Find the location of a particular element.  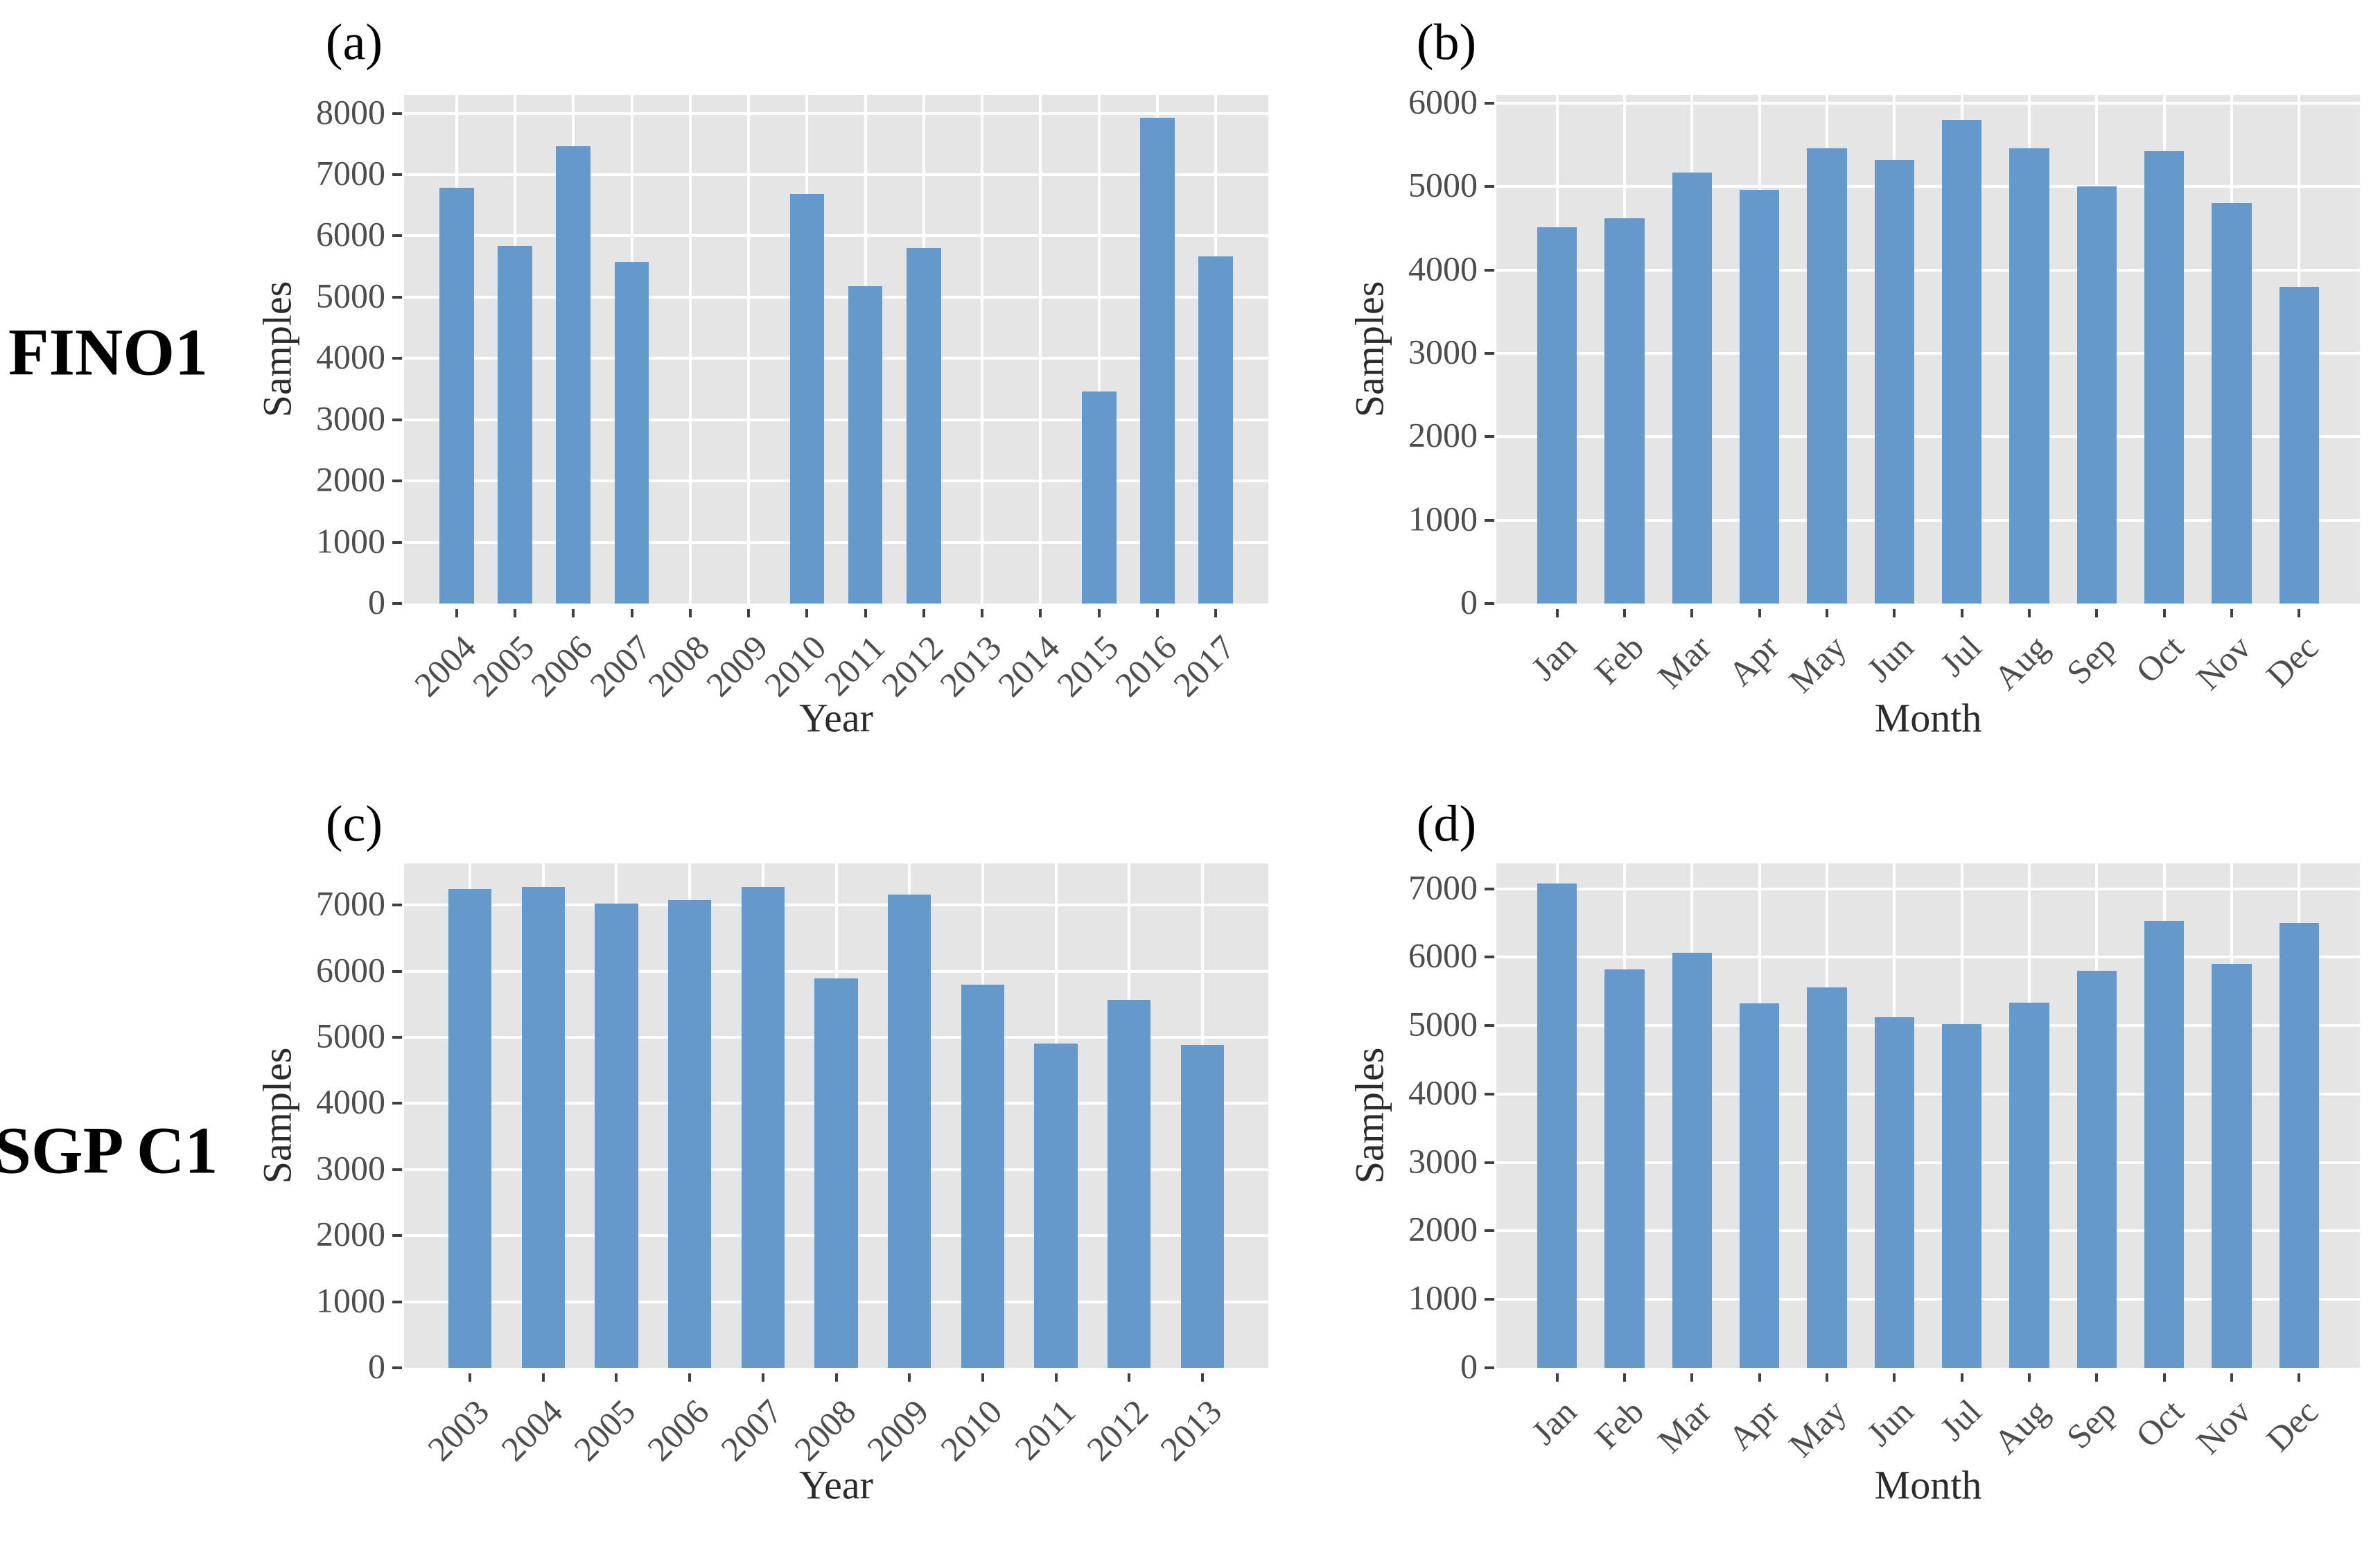

ytick-label-8000: 8000 is located at coordinates (350, 112).